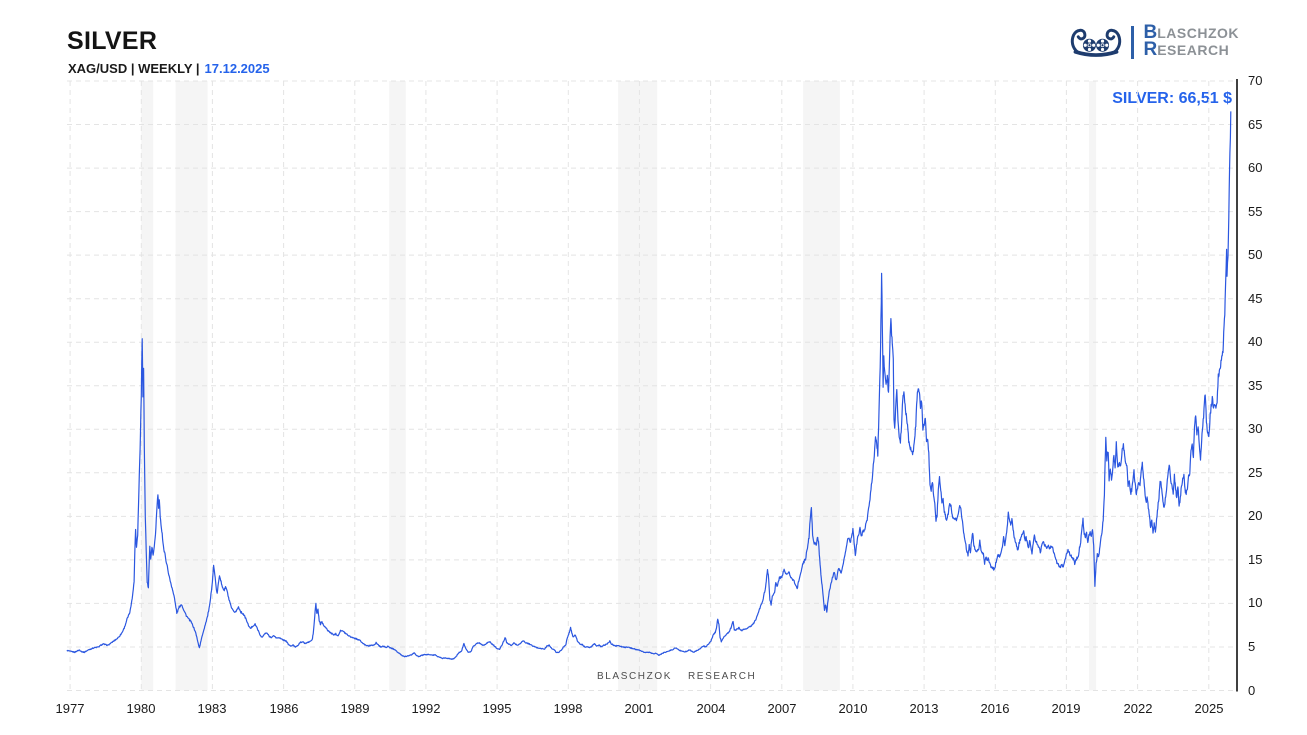 This screenshot has width=1307, height=735. What do you see at coordinates (284, 708) in the screenshot?
I see `x-tick-label: 1986` at bounding box center [284, 708].